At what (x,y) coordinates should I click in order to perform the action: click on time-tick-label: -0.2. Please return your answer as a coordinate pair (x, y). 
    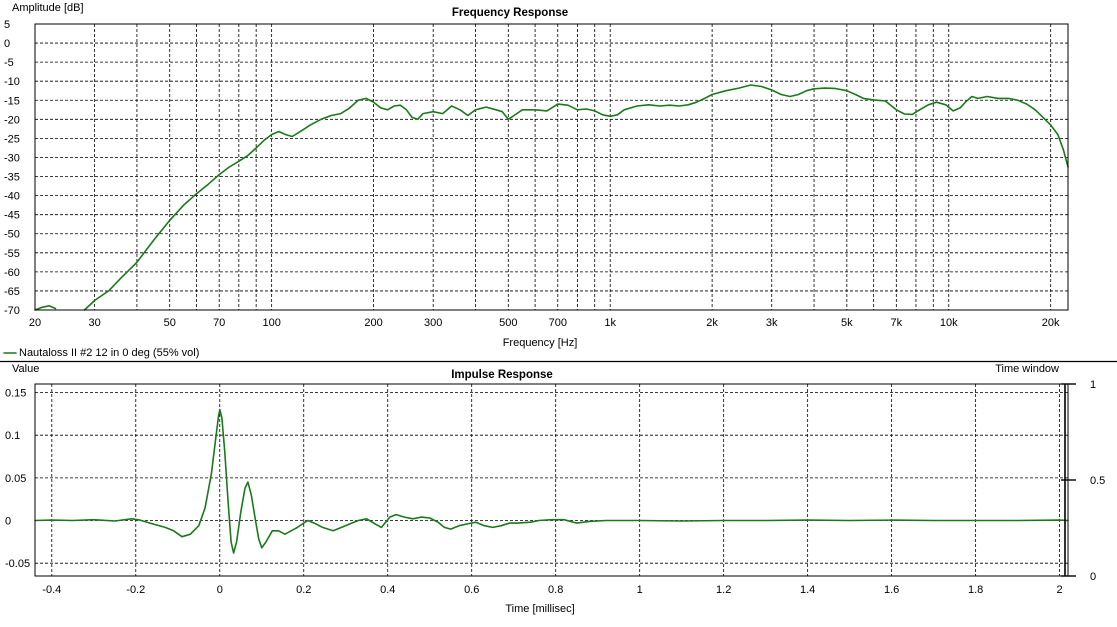
    Looking at the image, I should click on (135, 590).